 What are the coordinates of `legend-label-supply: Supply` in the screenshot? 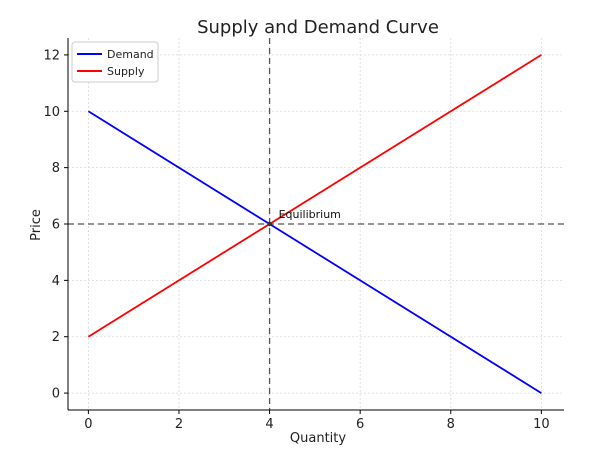 It's located at (126, 71).